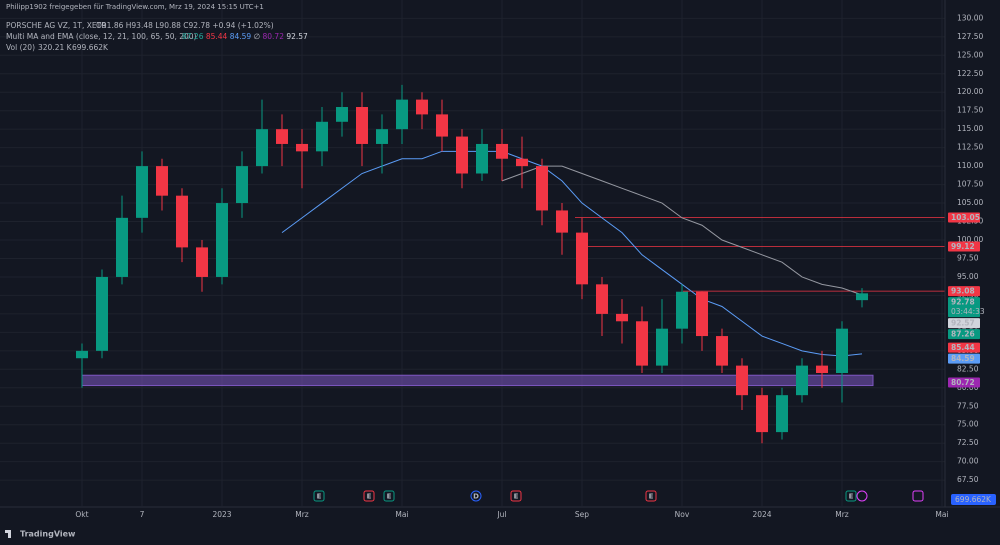 The height and width of the screenshot is (545, 1000). Describe the element at coordinates (968, 442) in the screenshot. I see `y-tick-label: 72.50` at that location.